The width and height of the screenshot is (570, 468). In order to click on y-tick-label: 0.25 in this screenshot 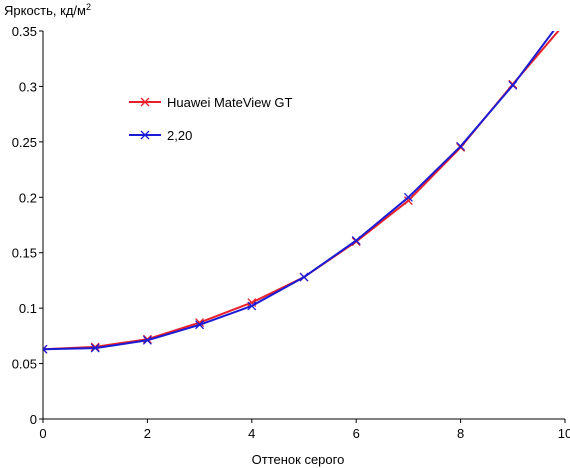, I will do `click(24, 142)`.